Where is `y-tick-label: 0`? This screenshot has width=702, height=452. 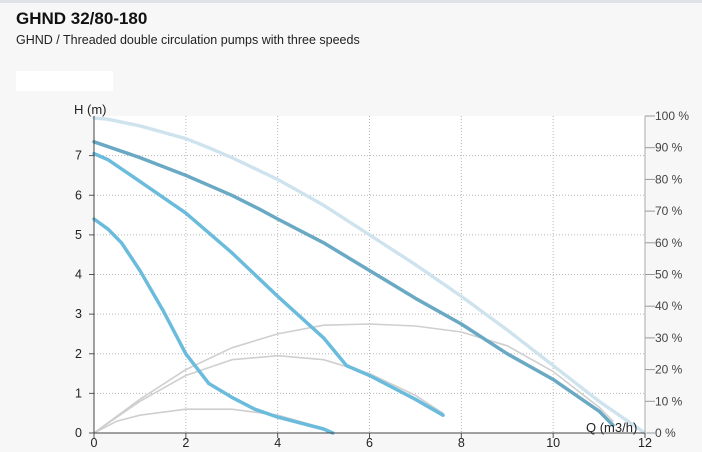 y-tick-label: 0 is located at coordinates (78, 433).